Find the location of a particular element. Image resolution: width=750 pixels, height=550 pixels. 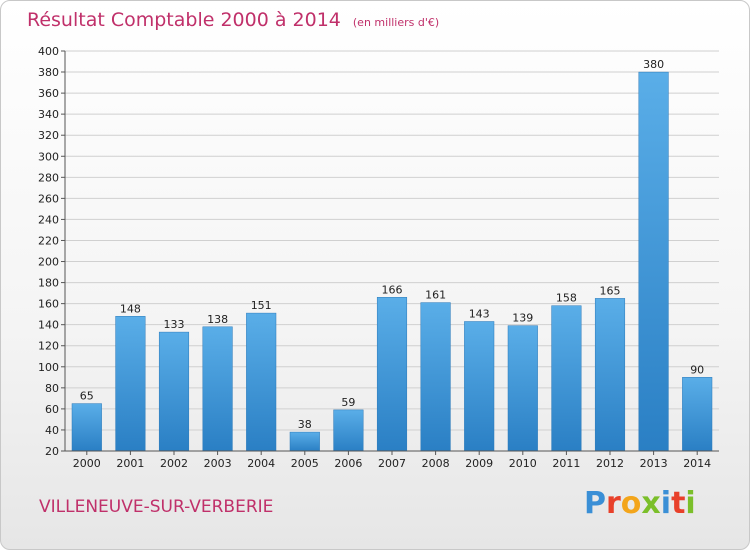

data-label-2003: 138 is located at coordinates (217, 319).